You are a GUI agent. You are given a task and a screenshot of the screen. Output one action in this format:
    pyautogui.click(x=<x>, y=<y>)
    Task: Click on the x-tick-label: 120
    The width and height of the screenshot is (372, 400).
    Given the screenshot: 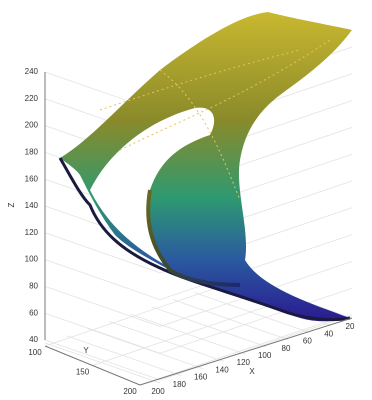 What is the action you would take?
    pyautogui.click(x=244, y=362)
    